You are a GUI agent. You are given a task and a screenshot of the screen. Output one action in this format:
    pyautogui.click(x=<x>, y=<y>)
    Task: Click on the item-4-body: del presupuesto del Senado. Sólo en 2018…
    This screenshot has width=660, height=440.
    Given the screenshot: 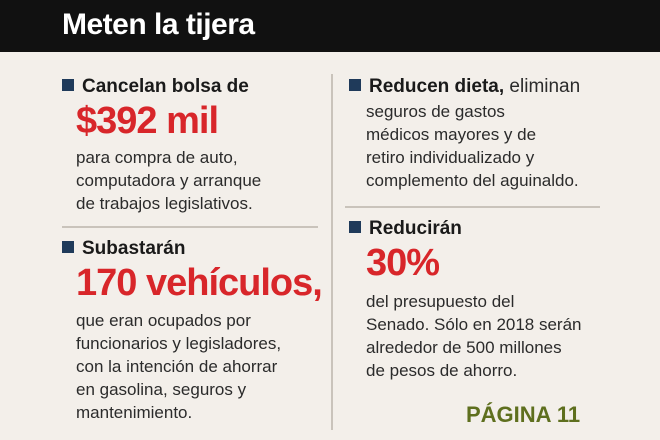 What is the action you would take?
    pyautogui.click(x=474, y=336)
    